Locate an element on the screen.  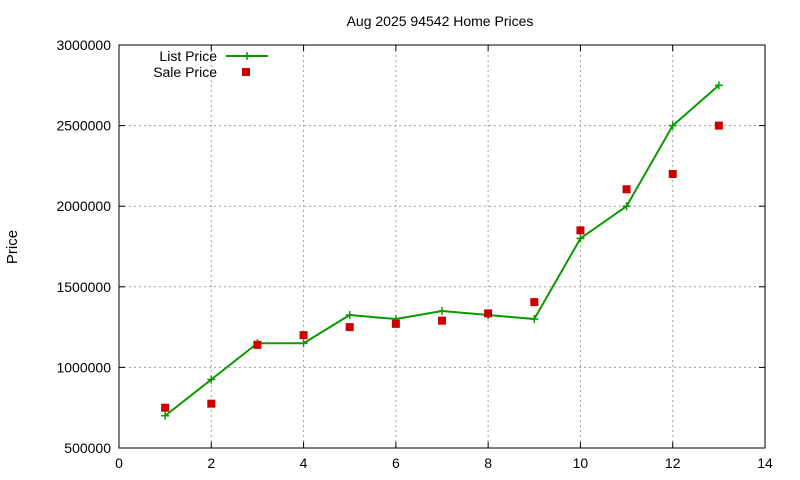
y-tick-label: 500000 is located at coordinates (87, 448).